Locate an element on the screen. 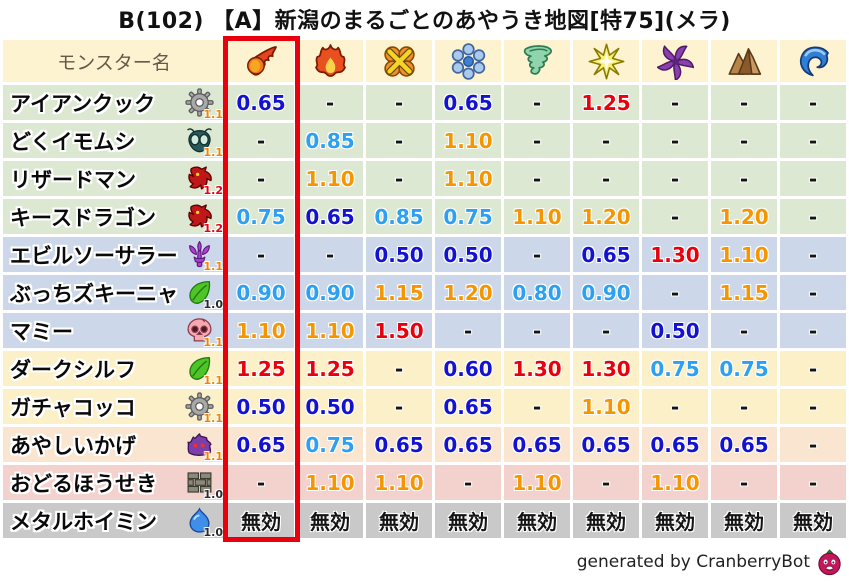 The image size is (849, 583). table-row: おどるほうせき 1.0-1.10 1.10-1.10-1.10- - is located at coordinates (424, 483).